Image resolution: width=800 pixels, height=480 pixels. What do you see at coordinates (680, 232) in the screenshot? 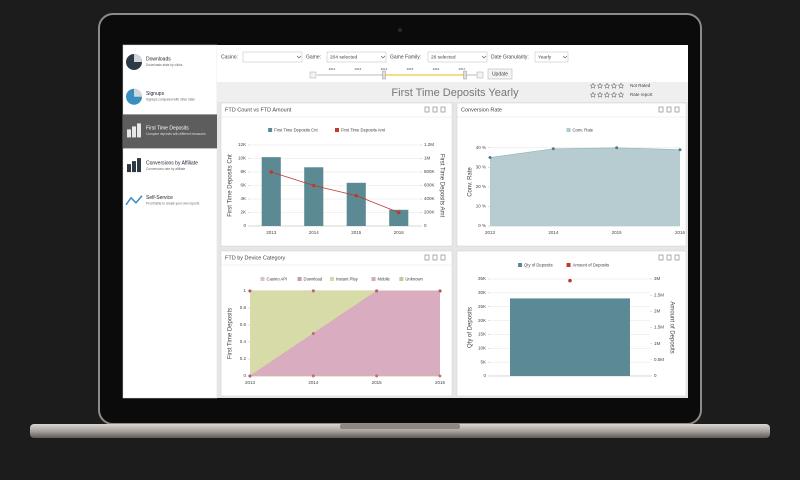
I see `x-tick-label: 2016` at bounding box center [680, 232].